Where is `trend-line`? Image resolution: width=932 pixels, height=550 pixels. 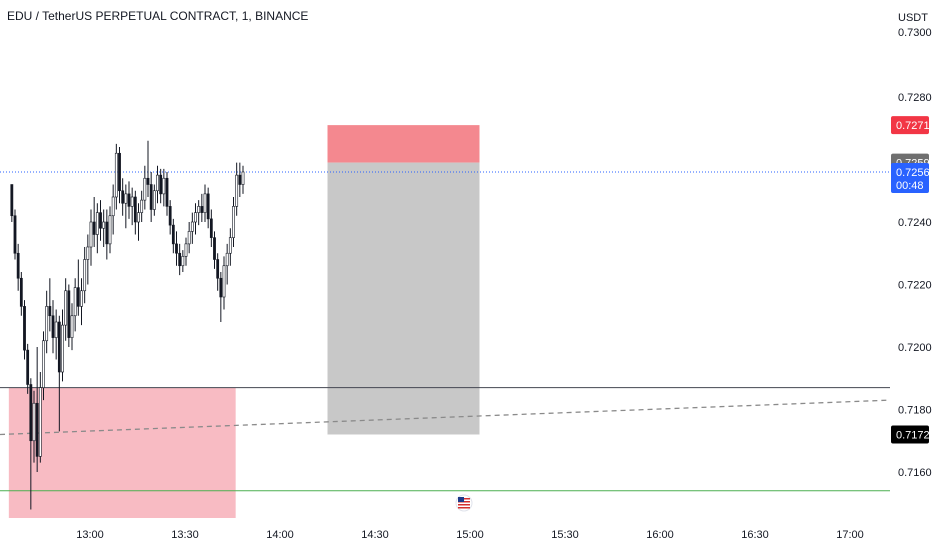
trend-line is located at coordinates (445, 417).